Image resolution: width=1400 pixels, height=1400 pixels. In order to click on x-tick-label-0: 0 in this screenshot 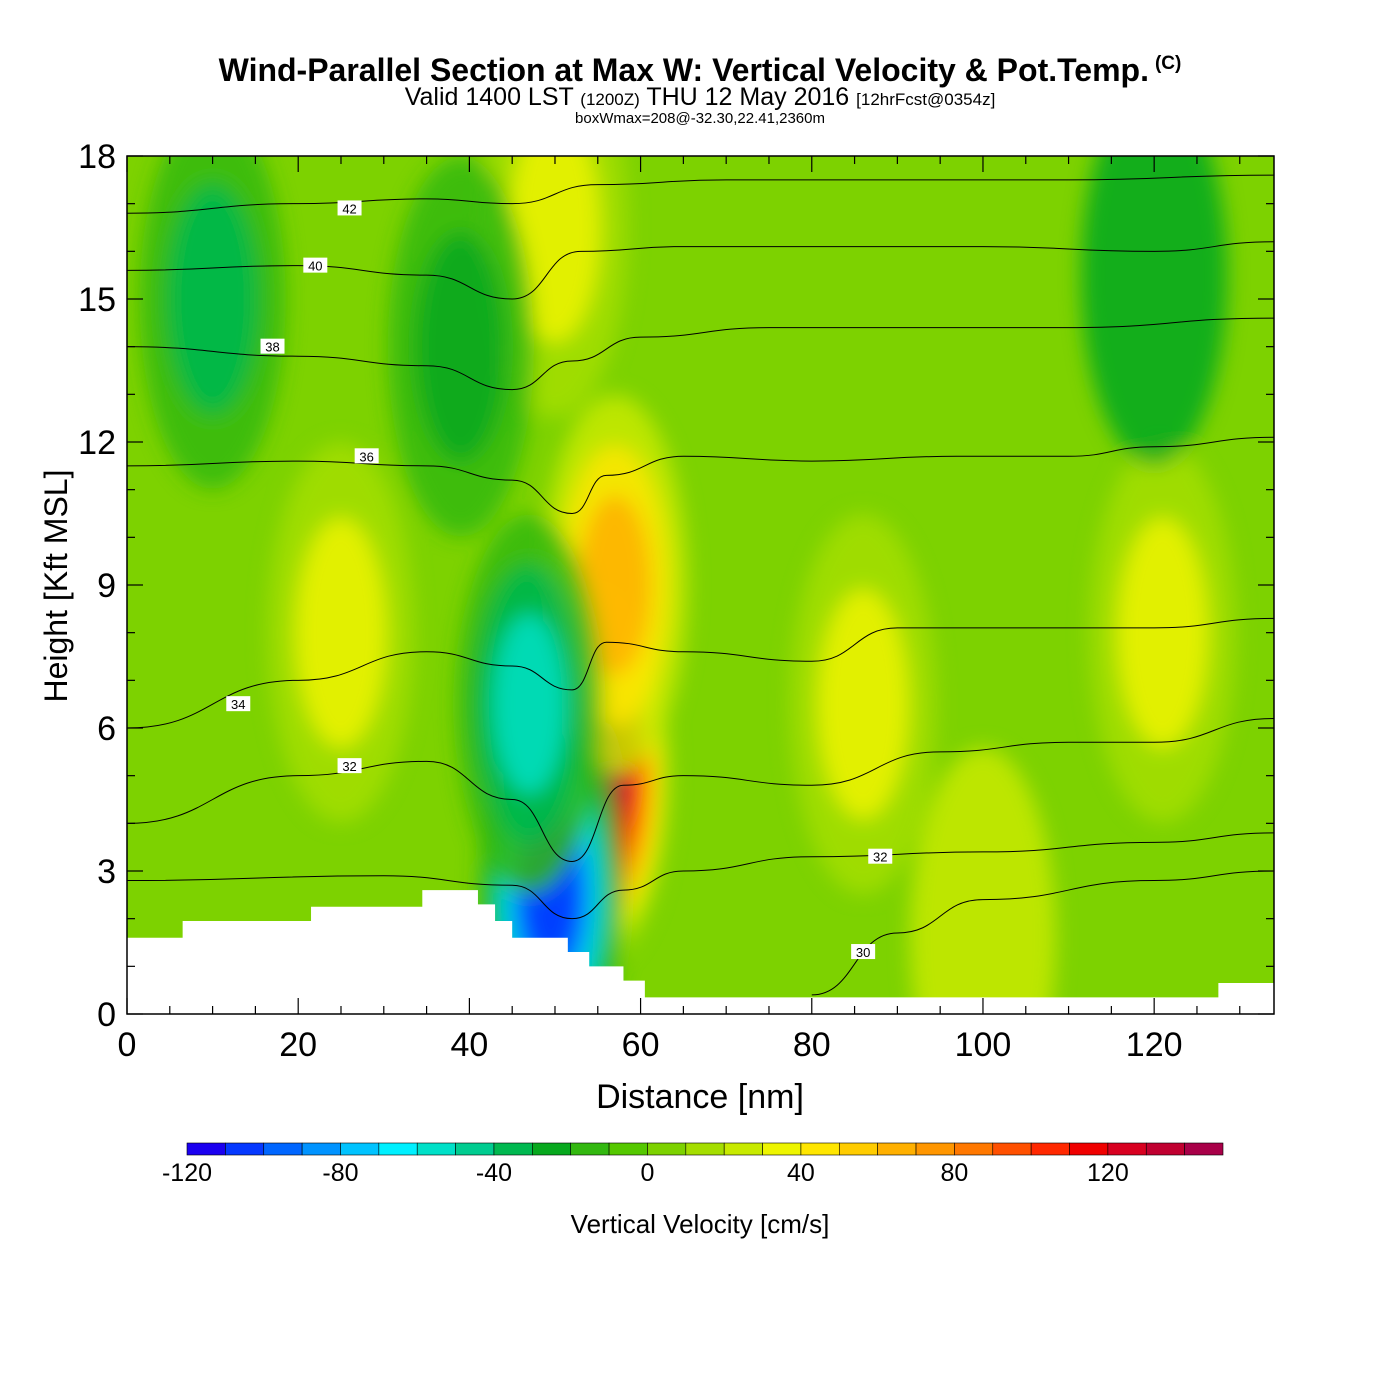, I will do `click(127, 1045)`.